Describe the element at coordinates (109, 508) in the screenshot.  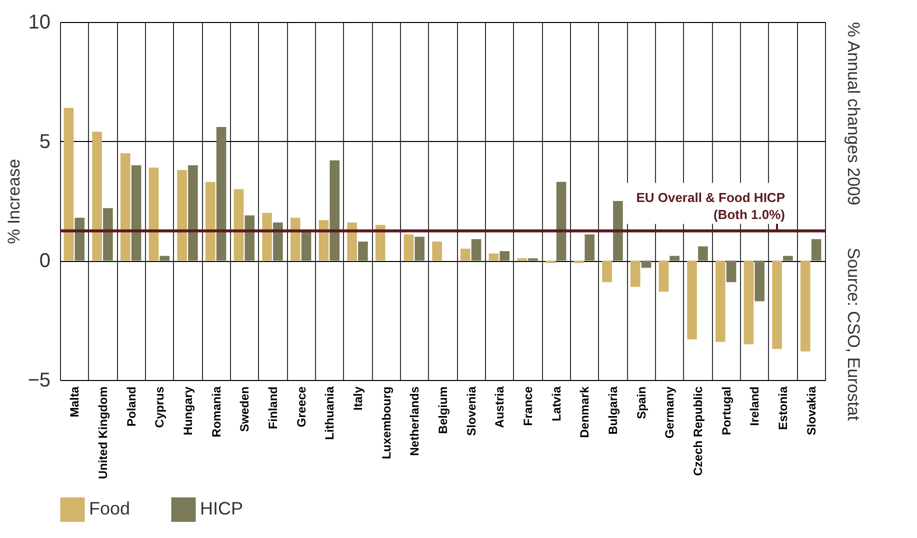
I see `legend-label: Food` at that location.